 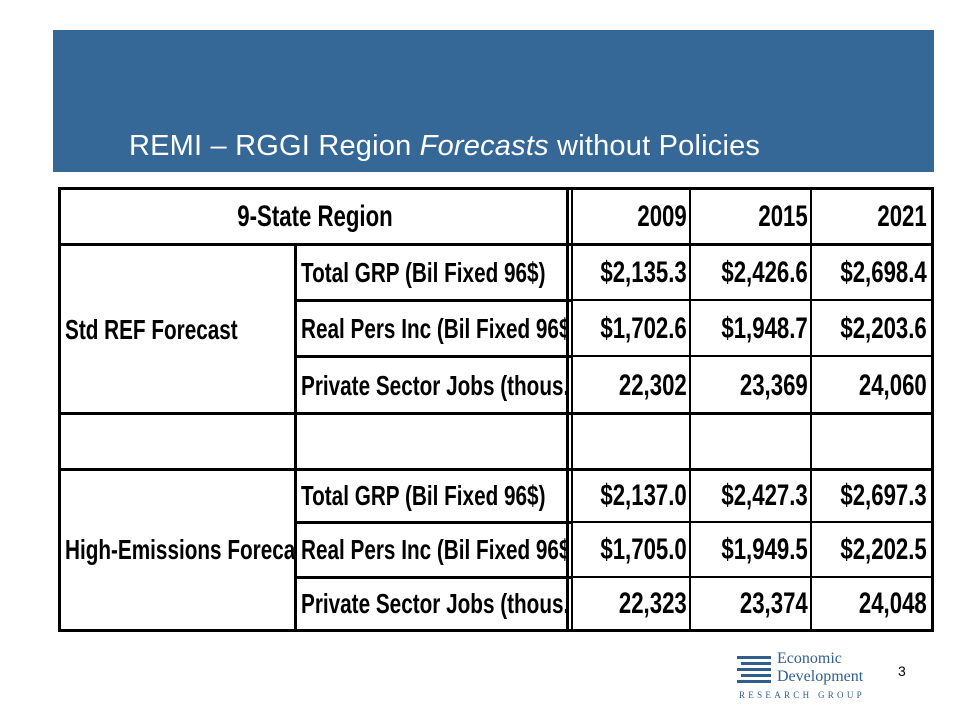 What do you see at coordinates (764, 272) in the screenshot?
I see `table-cell: $2,426.6` at bounding box center [764, 272].